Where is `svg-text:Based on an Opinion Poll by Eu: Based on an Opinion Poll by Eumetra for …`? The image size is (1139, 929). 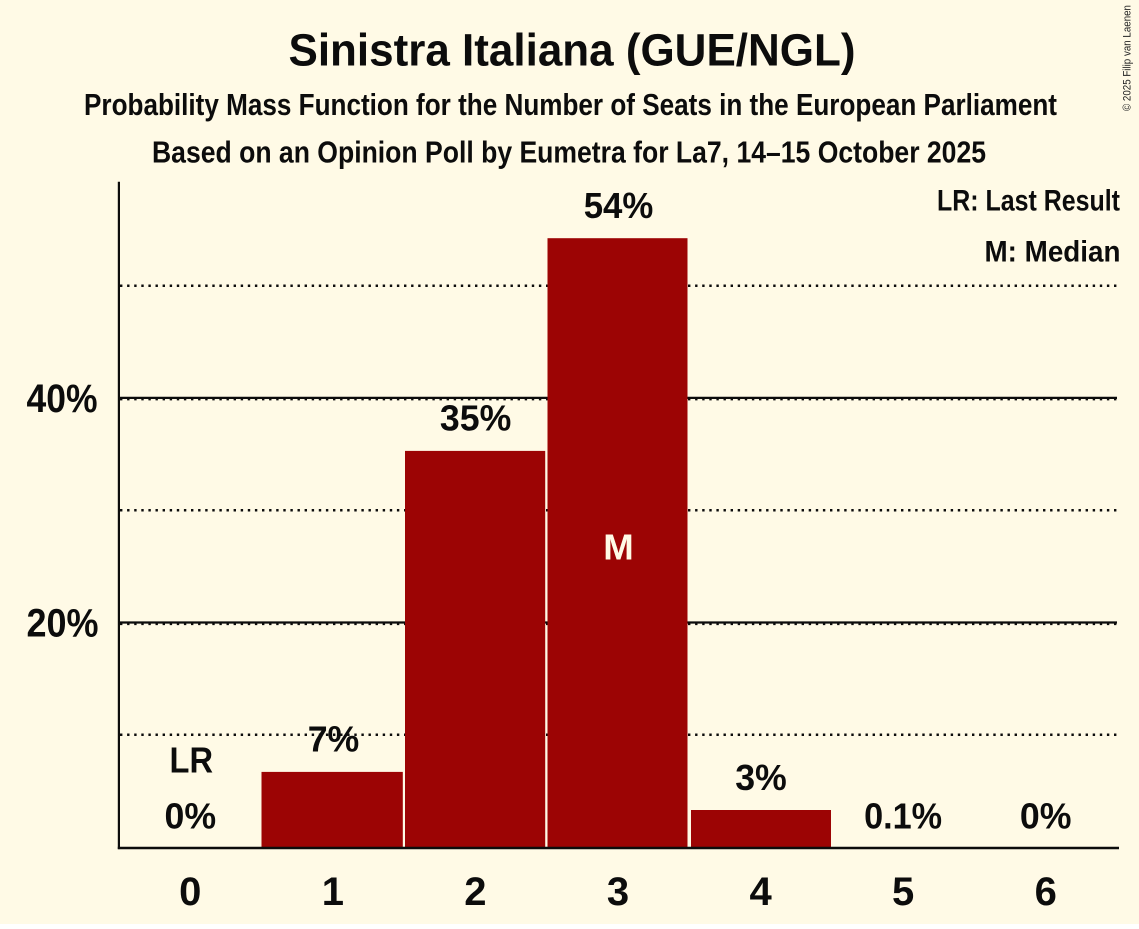 svg-text:Based on an Opinion Poll by Eu: Based on an Opinion Poll by Eumetra for … is located at coordinates (569, 152).